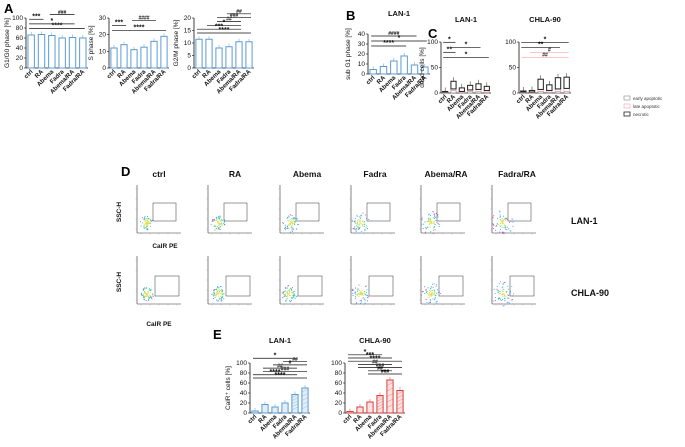 The image size is (685, 447). I want to click on significance-label: *, so click(466, 55).